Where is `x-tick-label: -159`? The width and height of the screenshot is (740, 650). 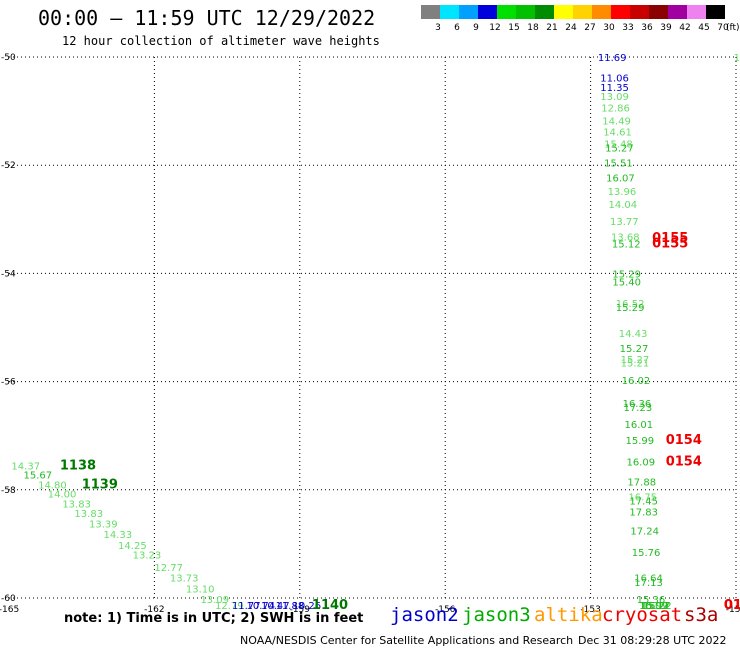 x-tick-label: -159 is located at coordinates (300, 610).